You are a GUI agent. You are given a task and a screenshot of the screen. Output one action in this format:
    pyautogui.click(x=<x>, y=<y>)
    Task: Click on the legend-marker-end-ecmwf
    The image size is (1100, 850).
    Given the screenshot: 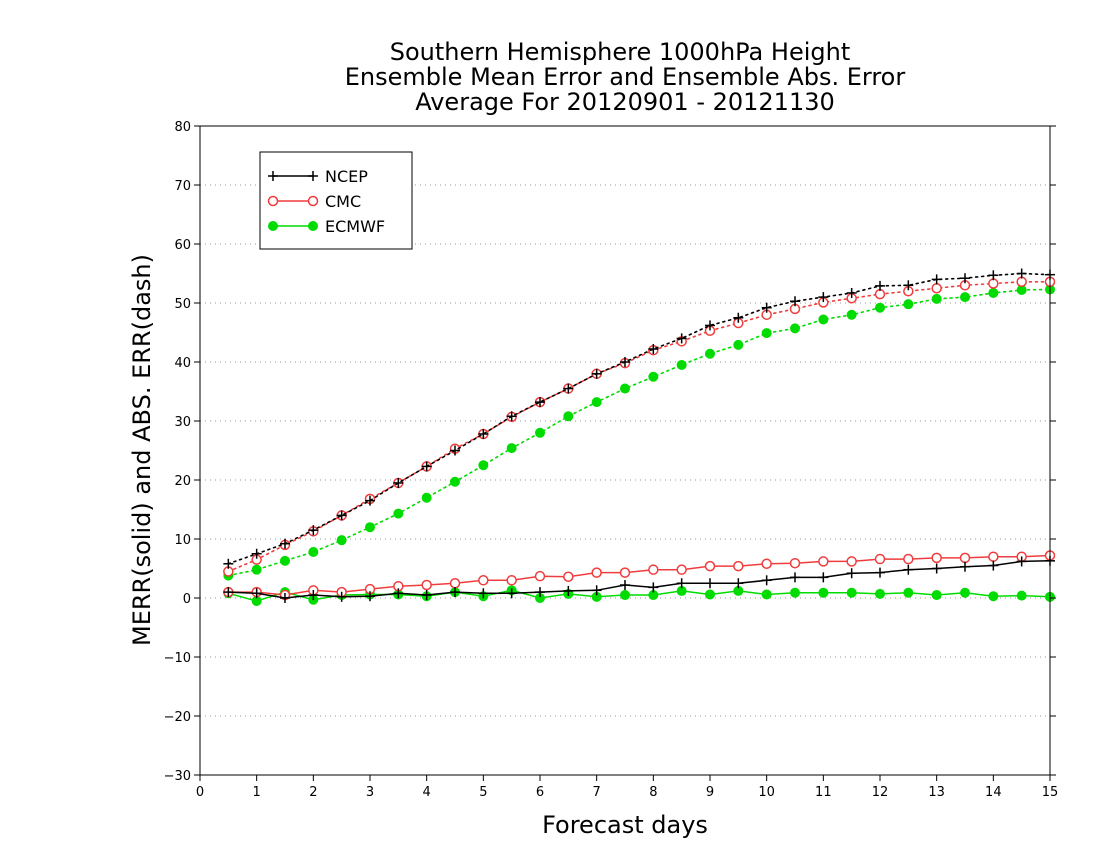 What is the action you would take?
    pyautogui.click(x=313, y=226)
    